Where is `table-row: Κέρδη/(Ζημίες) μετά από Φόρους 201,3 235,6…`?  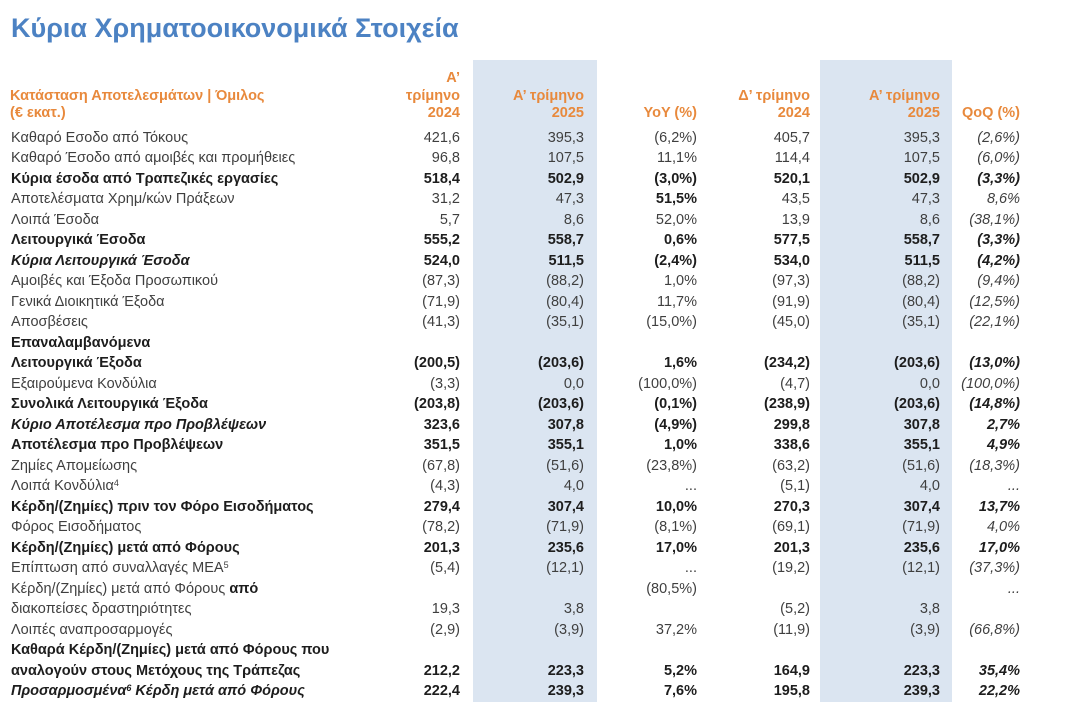 table-row: Κέρδη/(Ζημίες) μετά από Φόρους 201,3 235,6… is located at coordinates (520, 547).